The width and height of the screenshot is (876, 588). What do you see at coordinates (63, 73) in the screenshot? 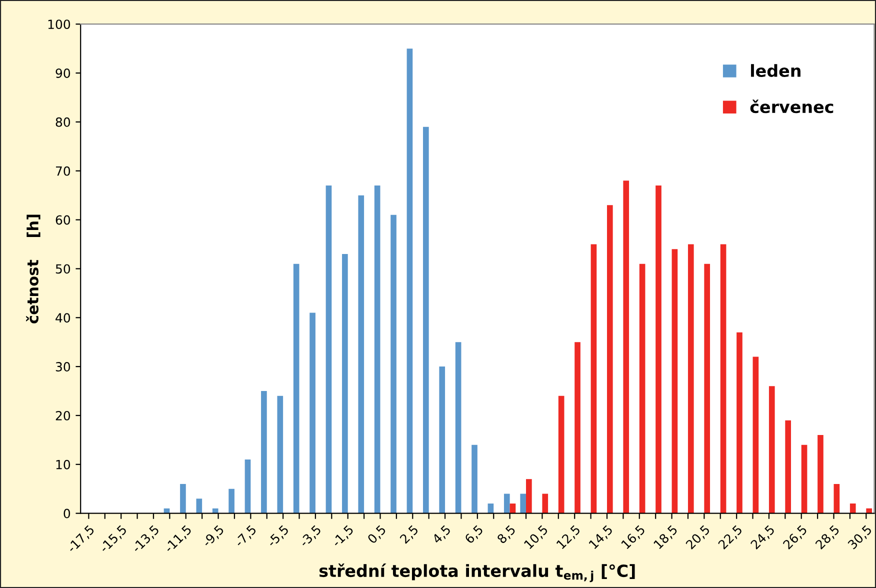
I see `y-tick-label: 90` at bounding box center [63, 73].